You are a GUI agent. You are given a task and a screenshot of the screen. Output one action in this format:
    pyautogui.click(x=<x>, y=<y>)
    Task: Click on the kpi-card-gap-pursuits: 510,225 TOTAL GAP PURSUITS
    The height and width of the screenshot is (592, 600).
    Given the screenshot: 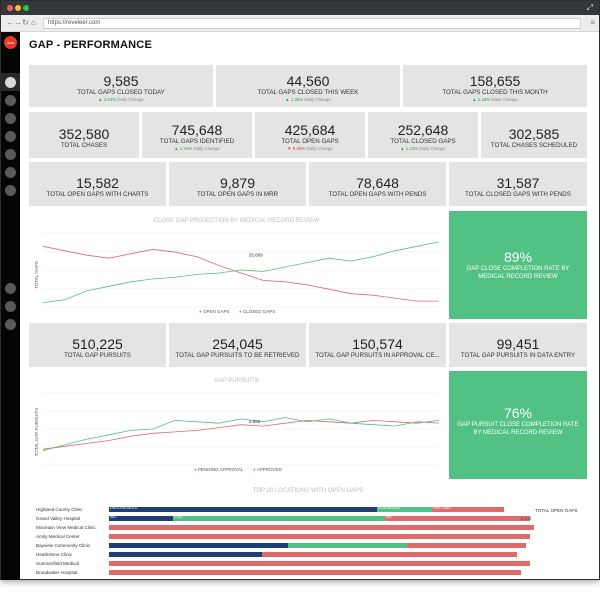 What is the action you would take?
    pyautogui.click(x=97, y=345)
    